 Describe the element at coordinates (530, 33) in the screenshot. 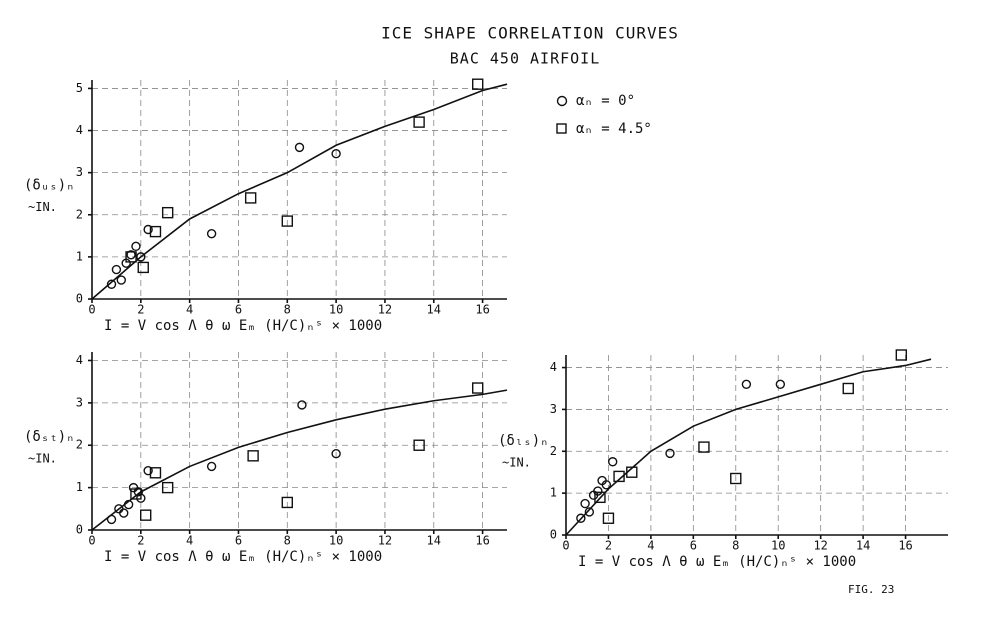

I see `title: ICE SHAPE CORRELATION CURVES` at that location.